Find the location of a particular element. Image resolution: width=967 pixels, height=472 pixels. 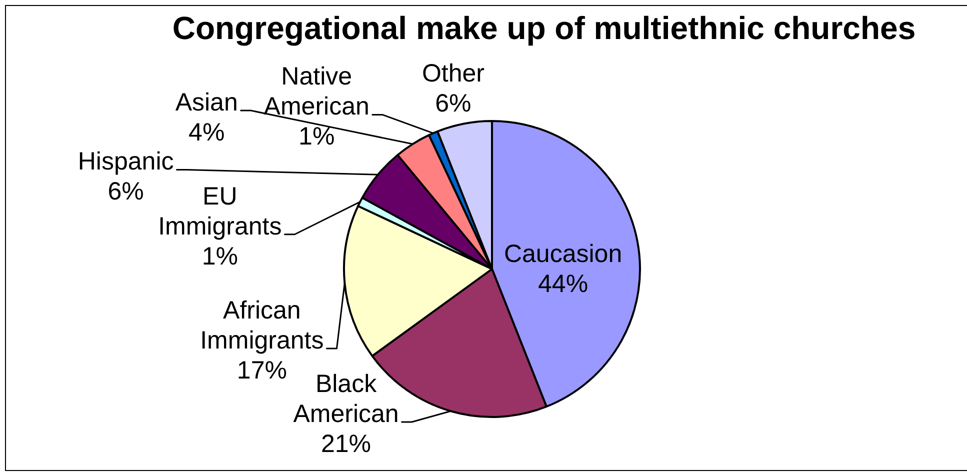

slice-label: Asian is located at coordinates (206, 102).